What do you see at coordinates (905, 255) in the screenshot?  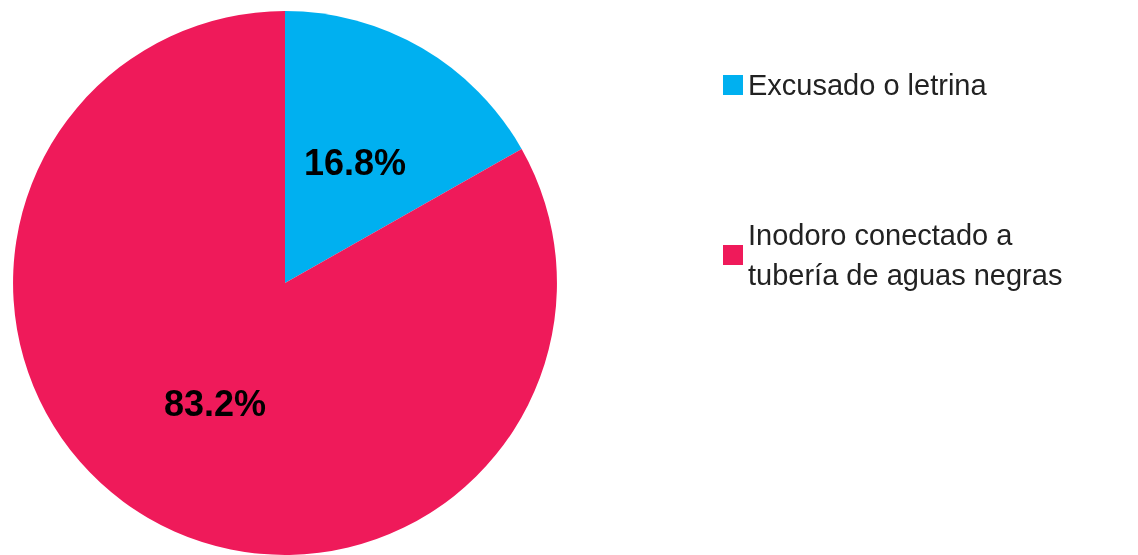 I see `legend-label: Inodoro conectado a tubería de aguas negras` at bounding box center [905, 255].